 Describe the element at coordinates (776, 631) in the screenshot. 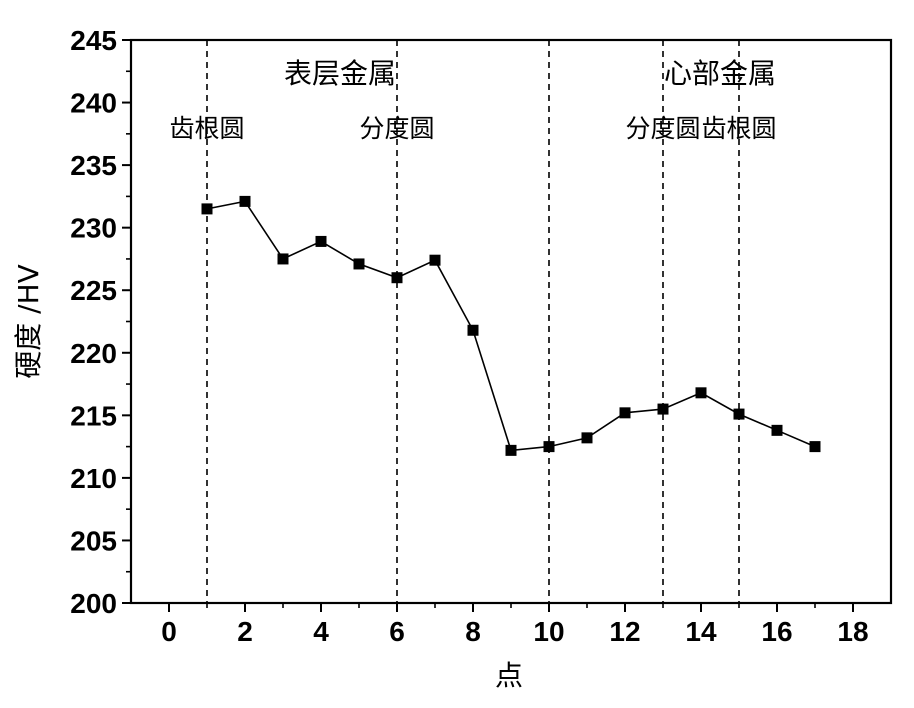

I see `x-tick-label: 16` at that location.